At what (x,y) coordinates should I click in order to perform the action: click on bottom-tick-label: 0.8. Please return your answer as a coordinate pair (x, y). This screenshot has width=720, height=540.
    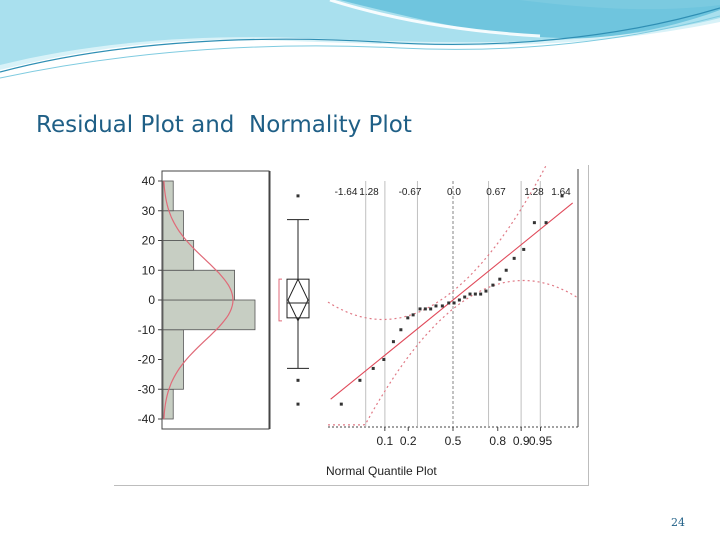
    Looking at the image, I should click on (497, 441).